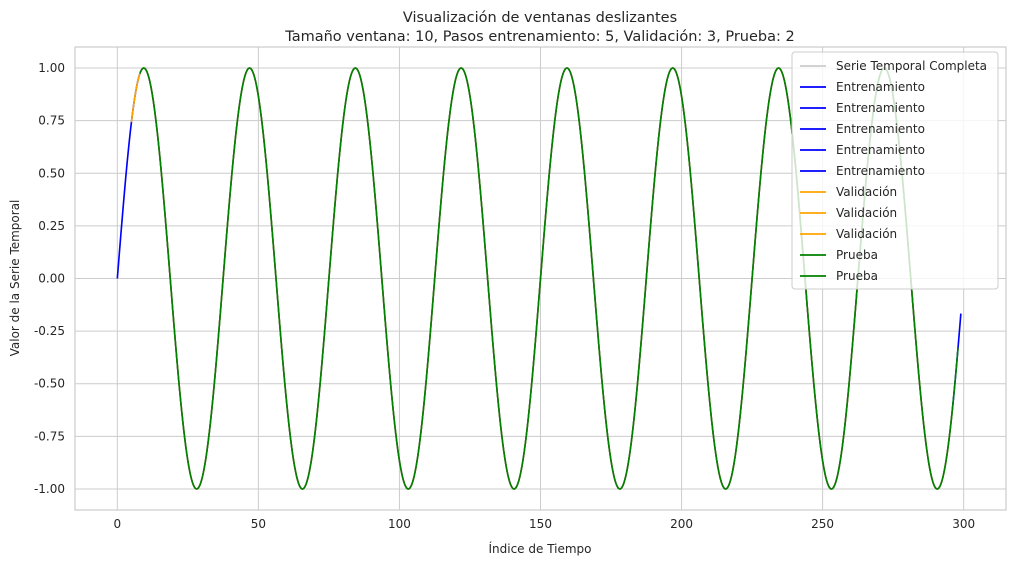  Describe the element at coordinates (51, 173) in the screenshot. I see `y-tick-label: 0.50` at that location.